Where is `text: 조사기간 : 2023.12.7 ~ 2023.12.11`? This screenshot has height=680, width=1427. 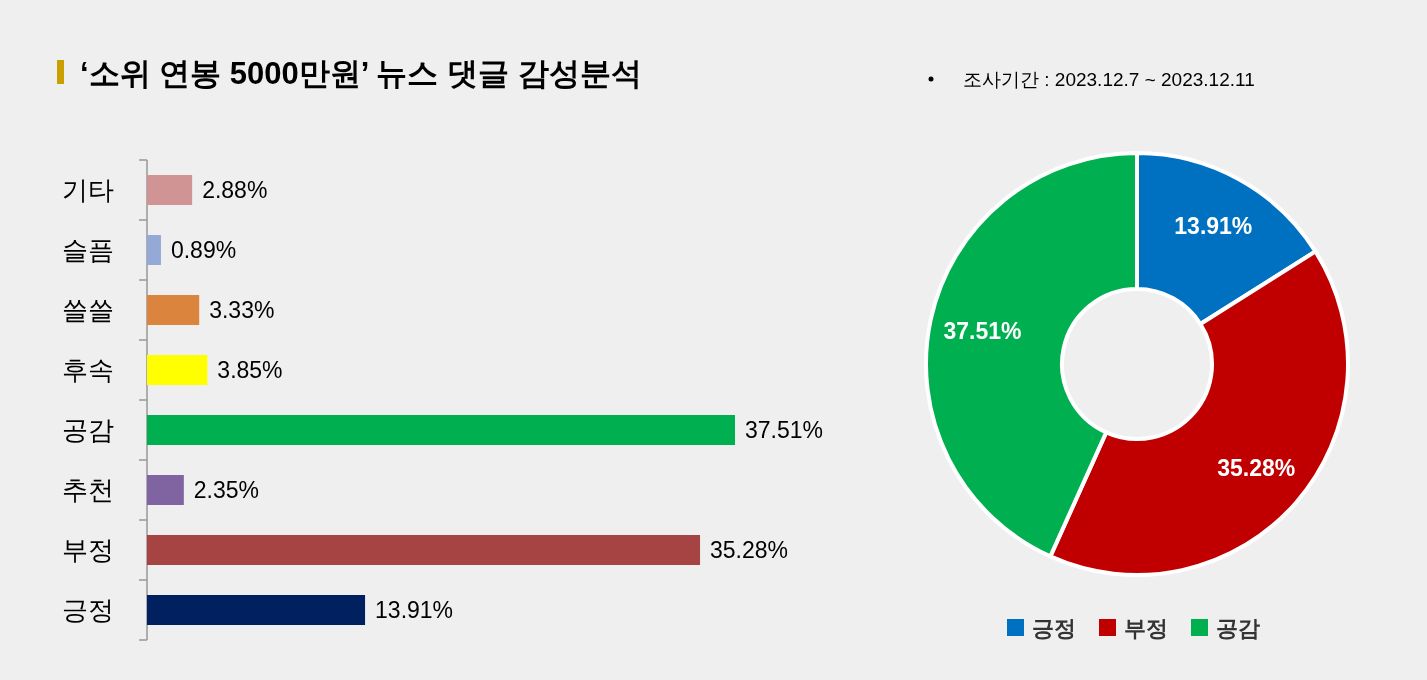
text: 조사기간 : 2023.12.7 ~ 2023.12.11 is located at coordinates (1109, 79).